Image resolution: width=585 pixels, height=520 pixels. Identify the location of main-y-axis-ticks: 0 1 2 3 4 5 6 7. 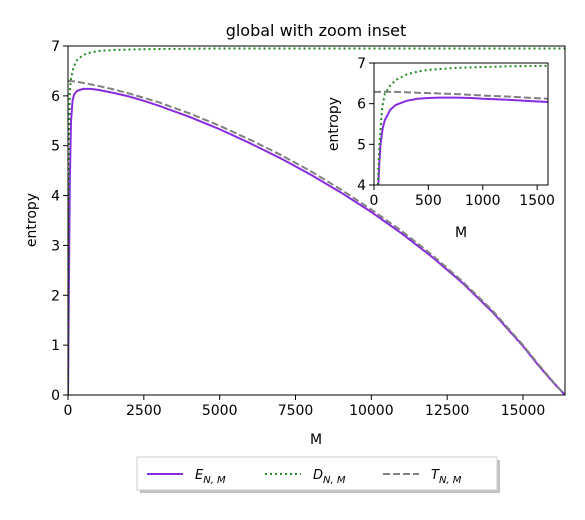
(59, 221).